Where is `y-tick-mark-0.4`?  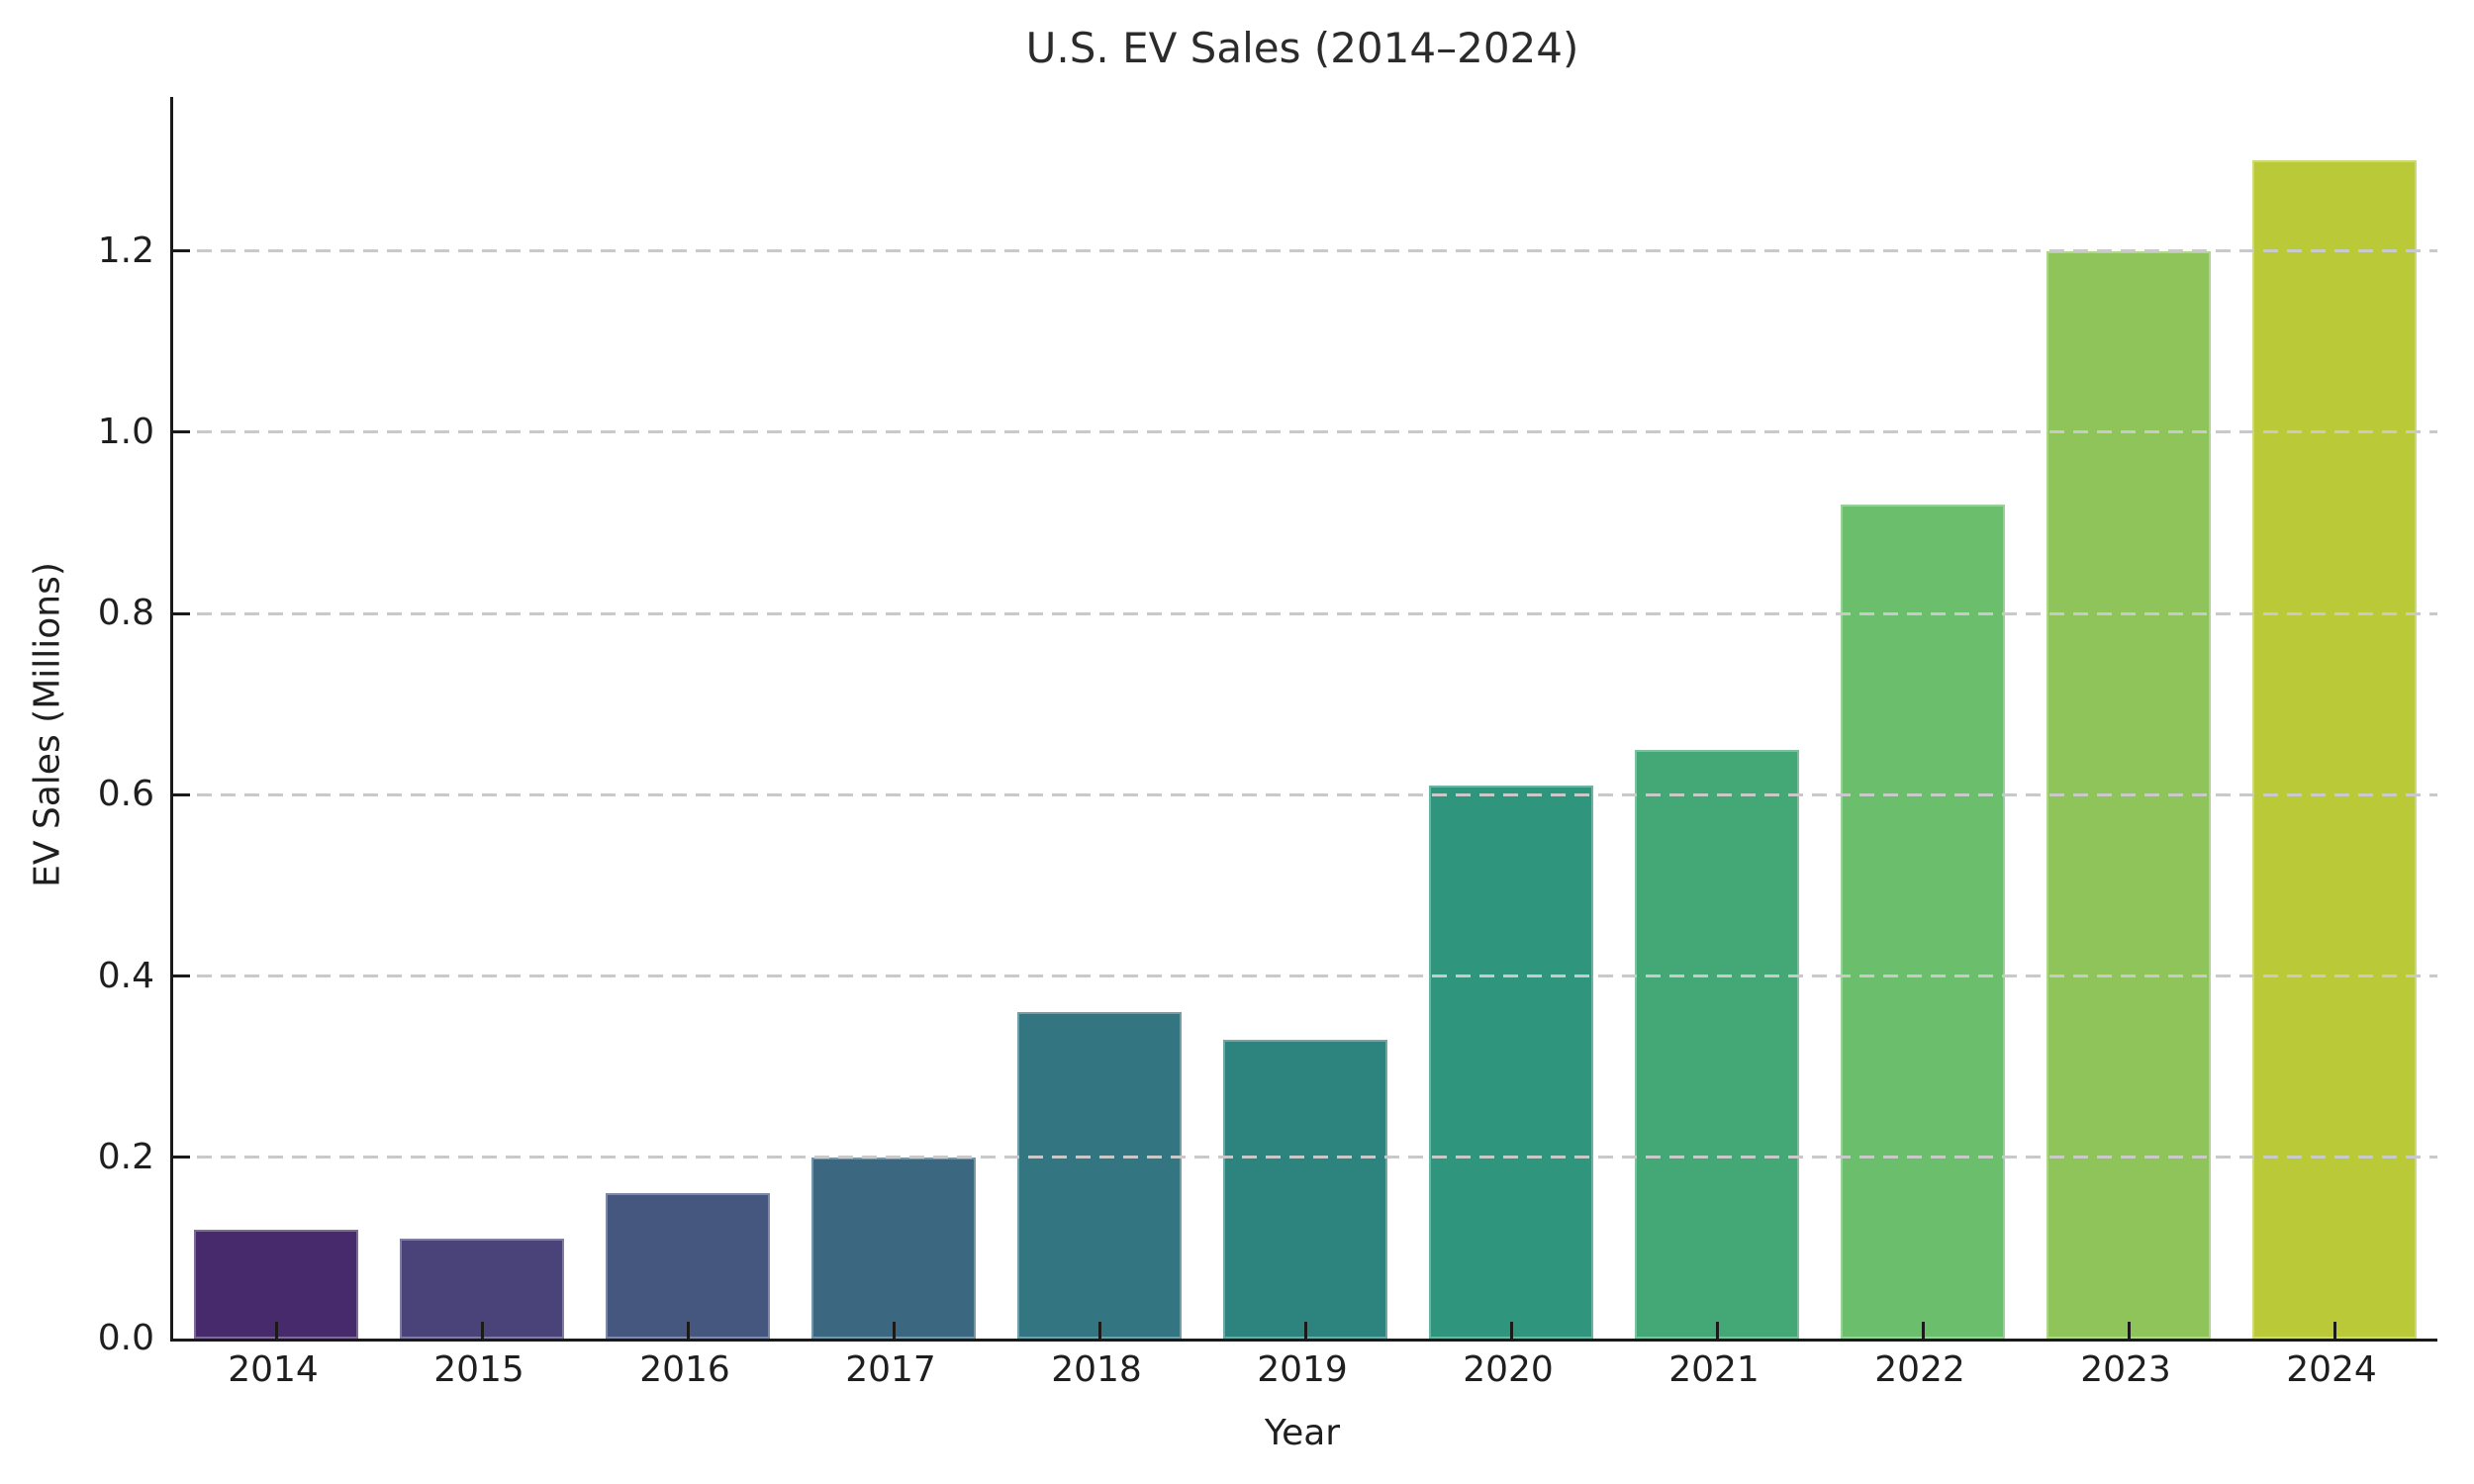 y-tick-mark-0.4 is located at coordinates (182, 976).